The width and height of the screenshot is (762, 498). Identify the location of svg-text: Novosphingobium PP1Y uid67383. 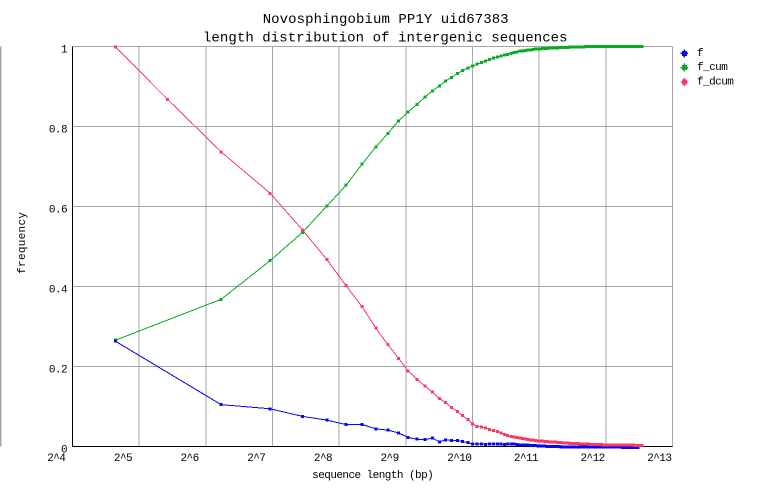
(386, 20).